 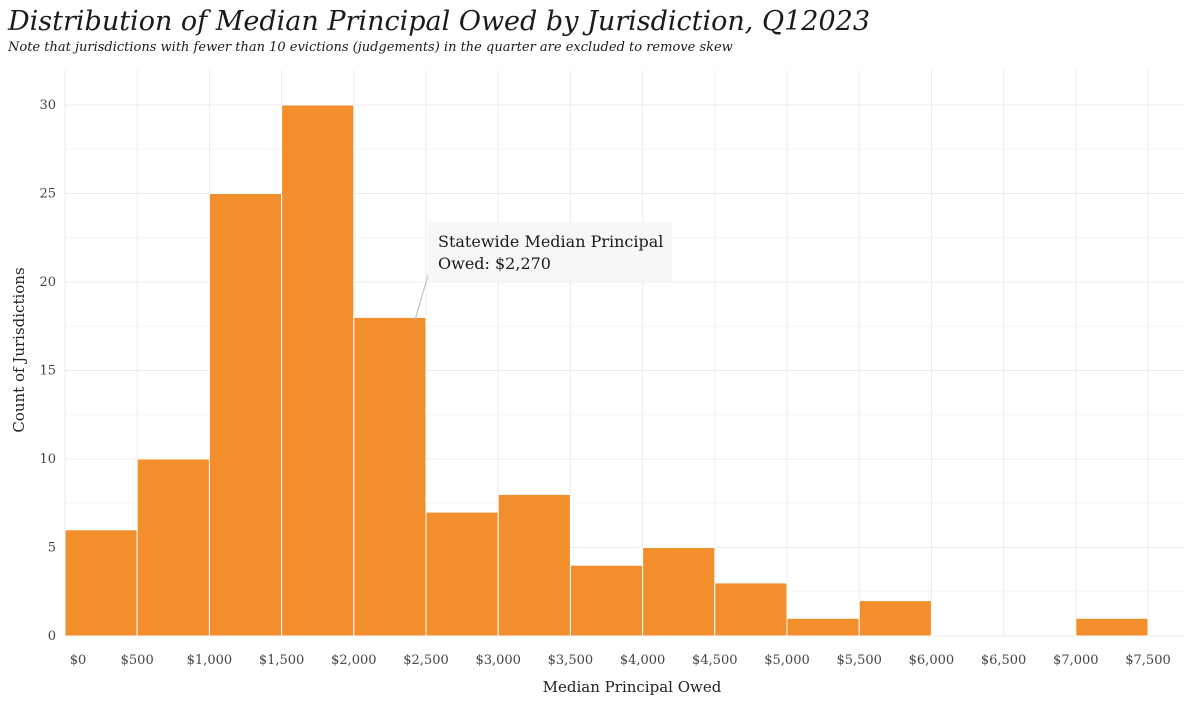 What do you see at coordinates (137, 660) in the screenshot?
I see `x-tick-label: $500` at bounding box center [137, 660].